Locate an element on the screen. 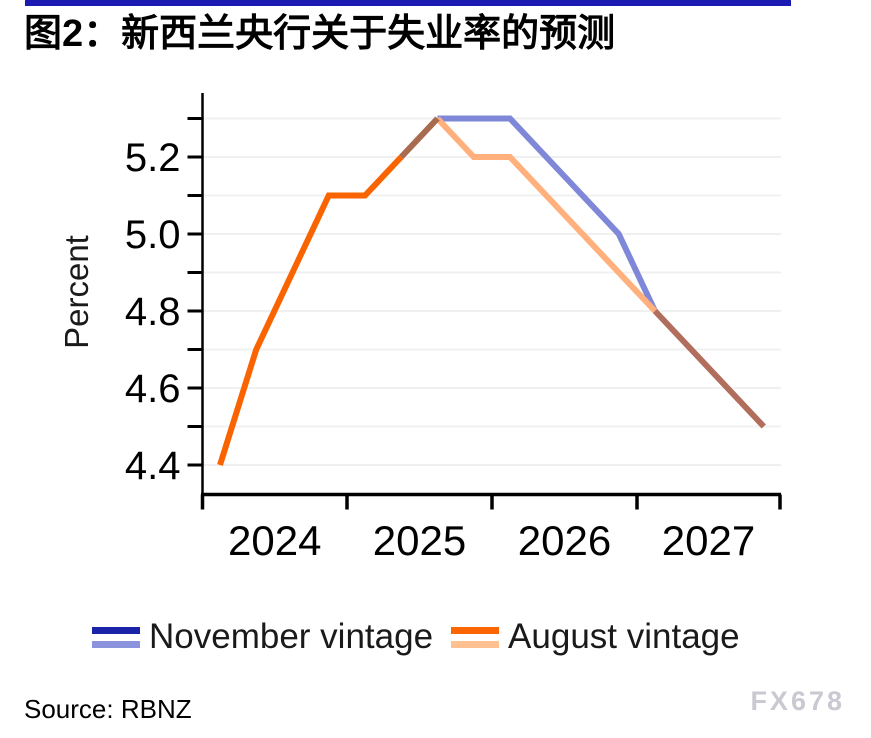  y-tick-label: 4.4 is located at coordinates (153, 466).